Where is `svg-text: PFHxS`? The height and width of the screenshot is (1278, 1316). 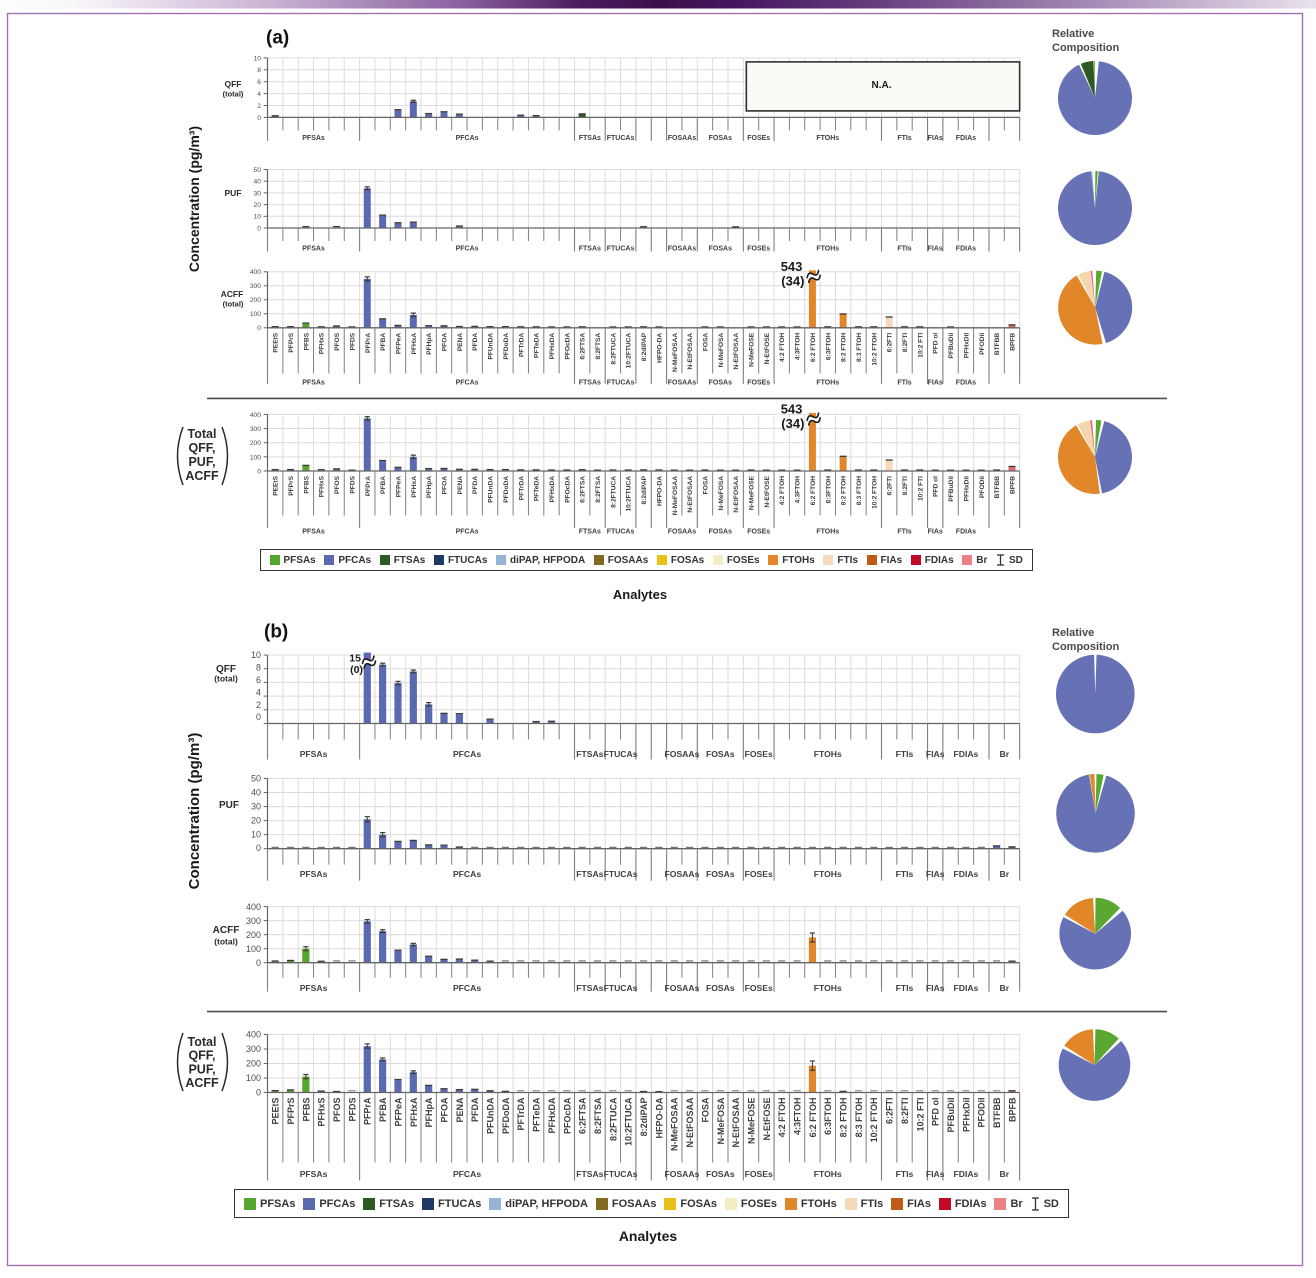
svg-text: PFHxS is located at coordinates (322, 1112).